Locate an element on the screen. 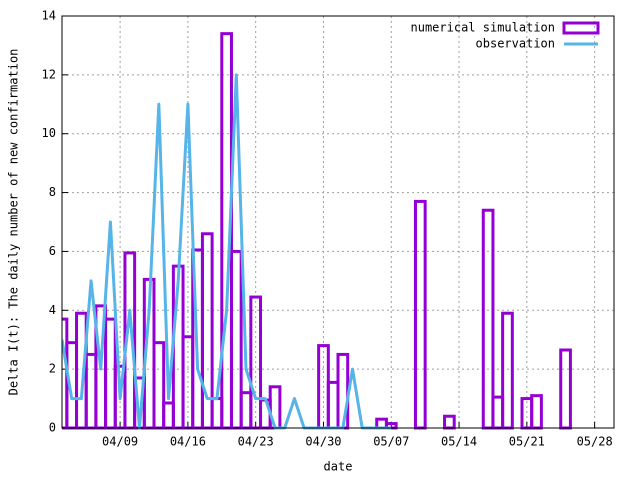  x-tick-label: 05/14 is located at coordinates (459, 442).